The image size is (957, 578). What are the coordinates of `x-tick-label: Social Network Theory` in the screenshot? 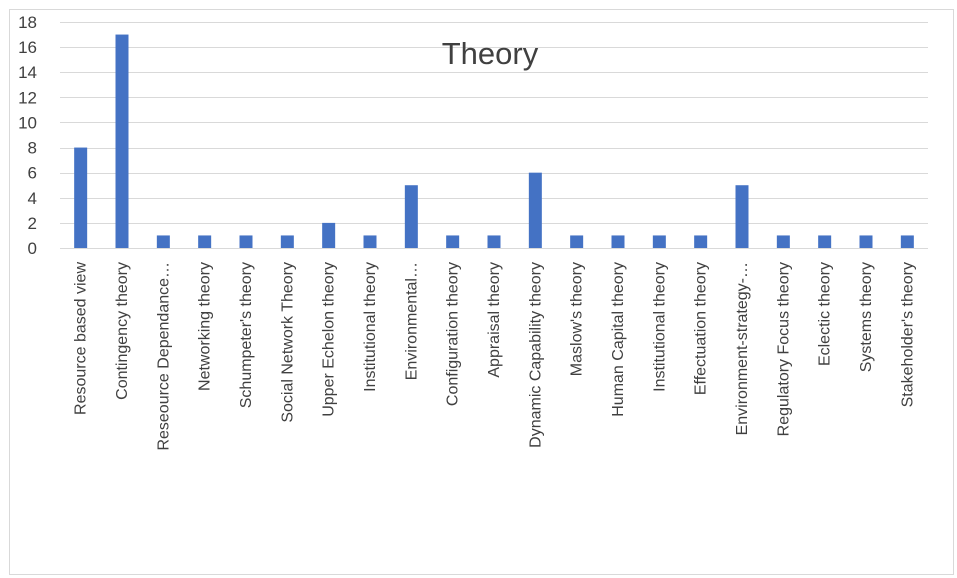 It's located at (287, 342).